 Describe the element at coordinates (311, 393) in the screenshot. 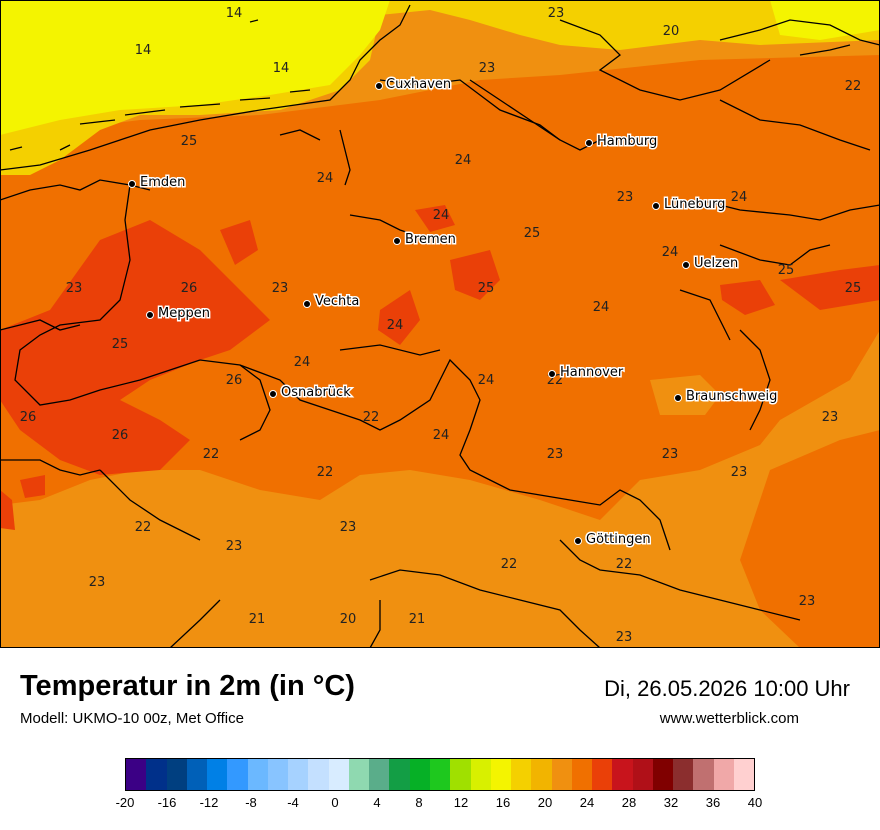

I see `city-osnabrueck: Osnabrück` at that location.